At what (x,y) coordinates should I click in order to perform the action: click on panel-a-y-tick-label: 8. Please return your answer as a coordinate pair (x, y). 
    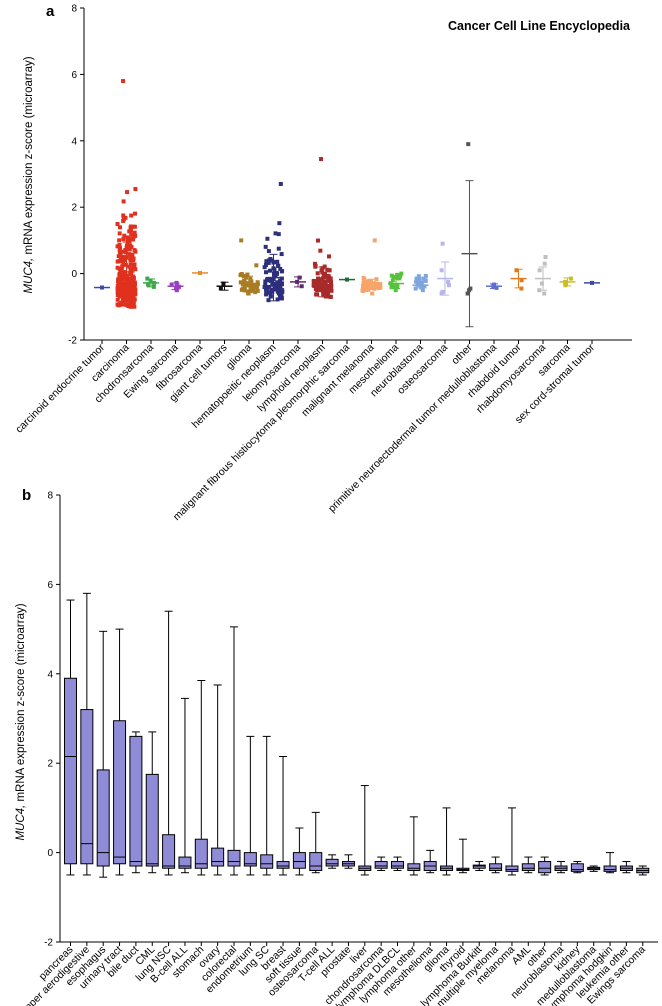
    Looking at the image, I should click on (74, 9).